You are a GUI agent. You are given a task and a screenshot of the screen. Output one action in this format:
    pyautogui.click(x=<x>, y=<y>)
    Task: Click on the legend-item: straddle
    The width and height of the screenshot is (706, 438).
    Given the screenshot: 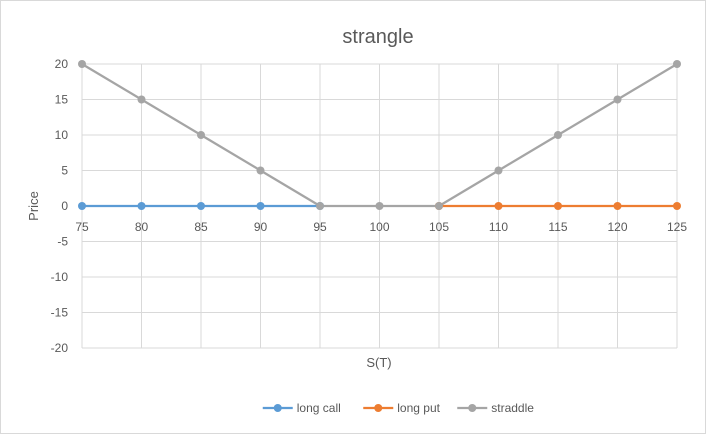 What is the action you would take?
    pyautogui.click(x=495, y=408)
    